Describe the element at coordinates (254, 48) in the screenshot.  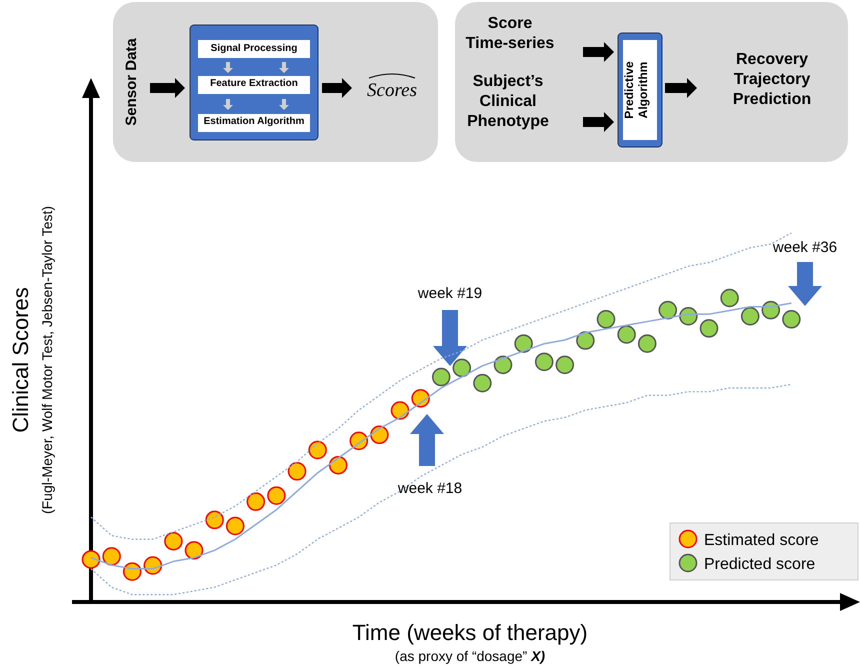
I see `text: Signal Processing` at that location.